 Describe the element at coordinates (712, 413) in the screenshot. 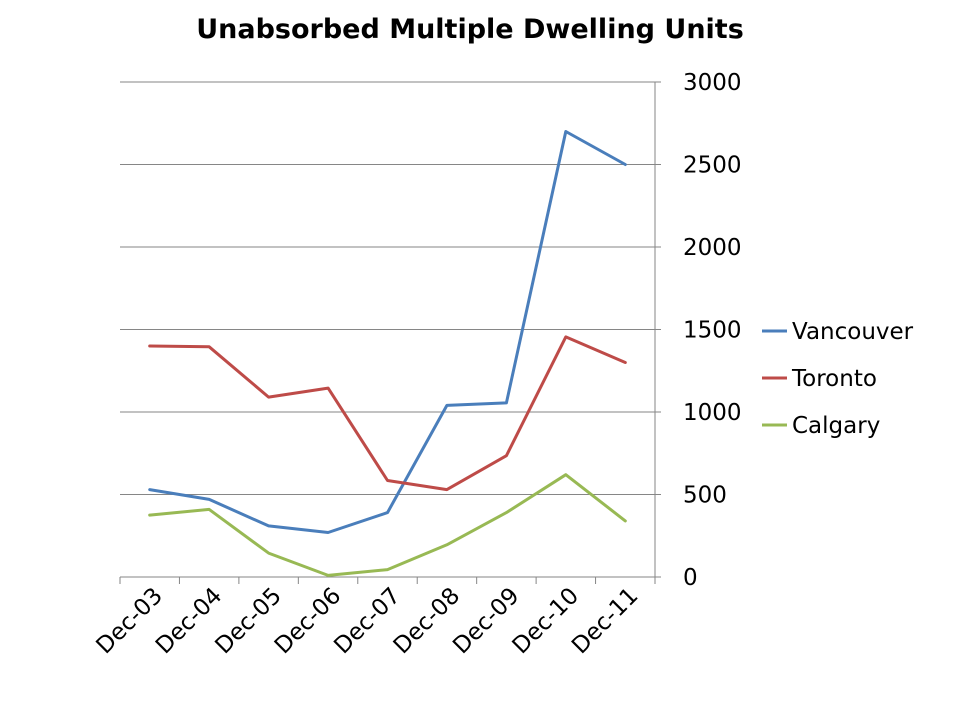

I see `y-tick-label: 1000` at that location.